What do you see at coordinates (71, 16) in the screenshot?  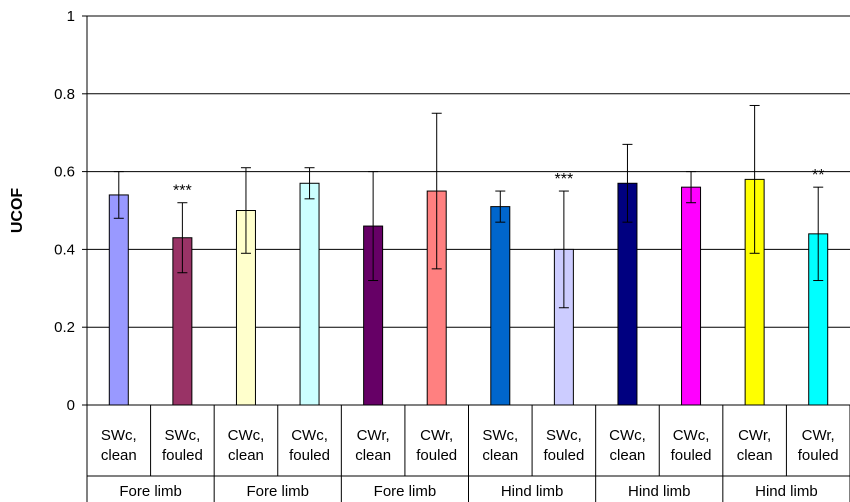 I see `y-tick-label: 1` at bounding box center [71, 16].